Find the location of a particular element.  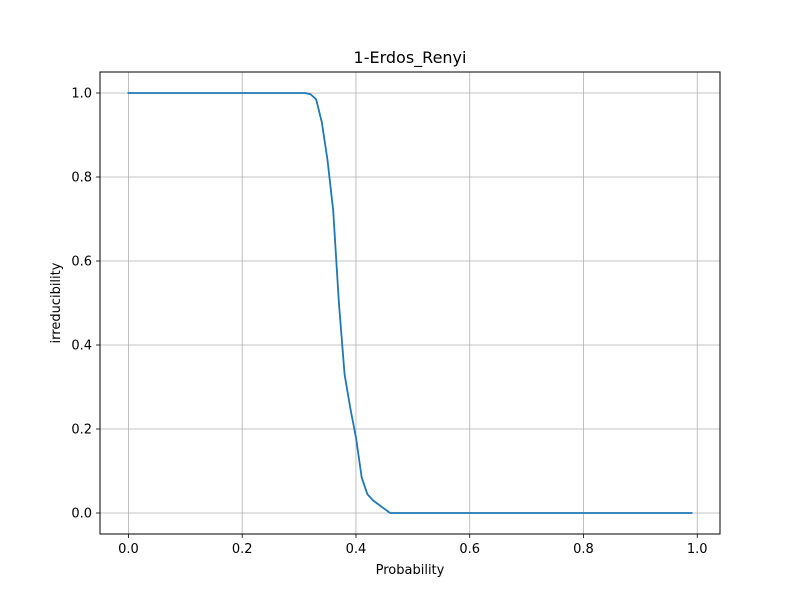

y-tick-label: 1.0 is located at coordinates (81, 94).